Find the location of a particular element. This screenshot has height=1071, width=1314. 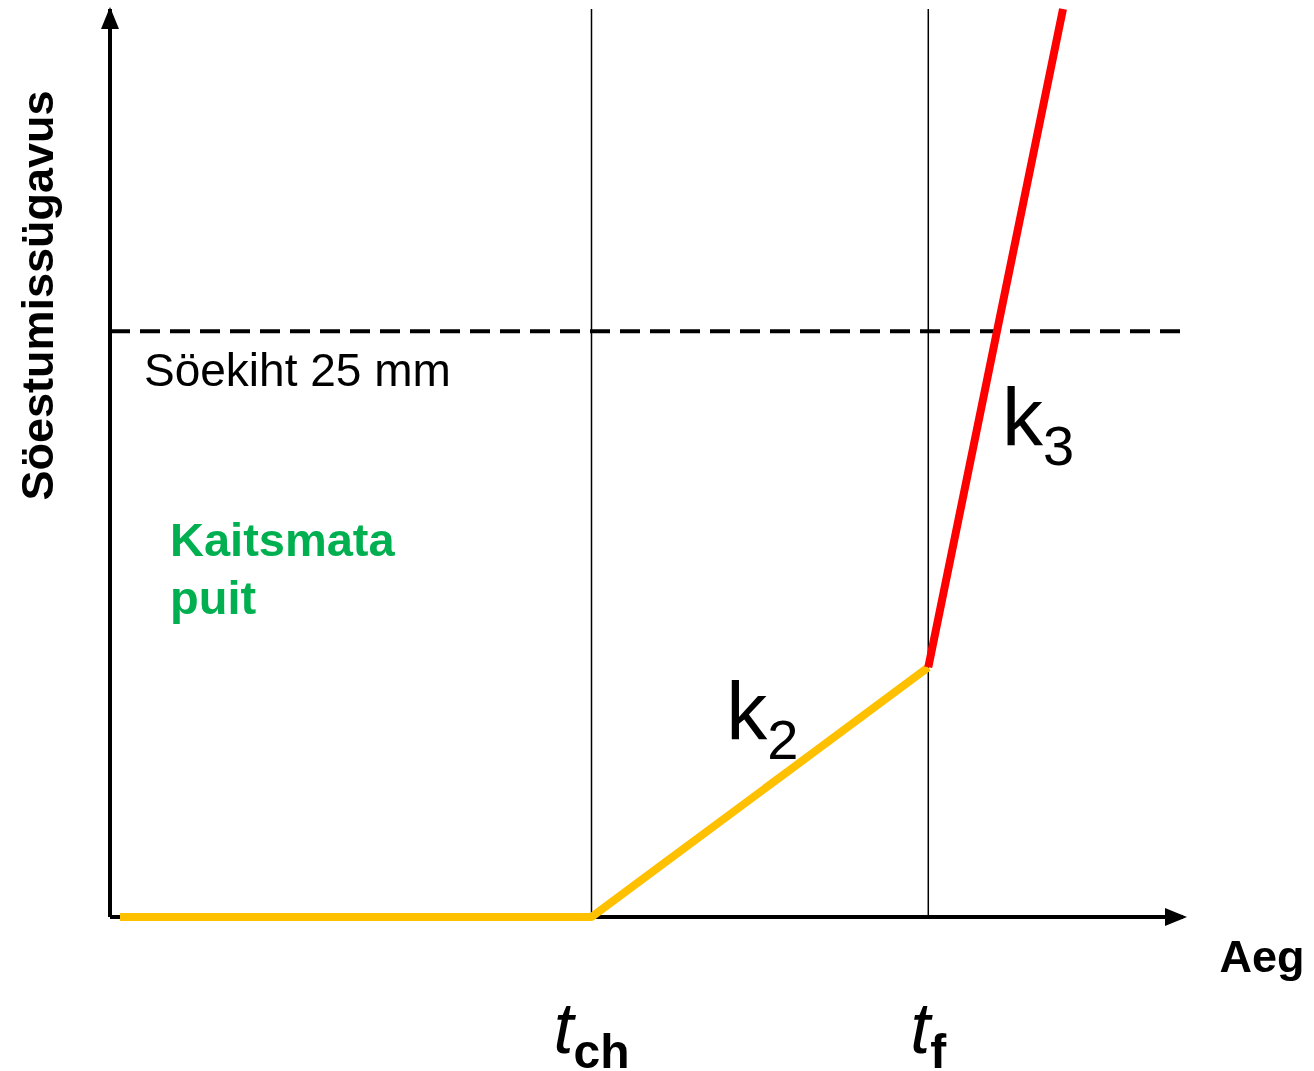

x-tick-label: t$_{f}$ is located at coordinates (929, 1029).